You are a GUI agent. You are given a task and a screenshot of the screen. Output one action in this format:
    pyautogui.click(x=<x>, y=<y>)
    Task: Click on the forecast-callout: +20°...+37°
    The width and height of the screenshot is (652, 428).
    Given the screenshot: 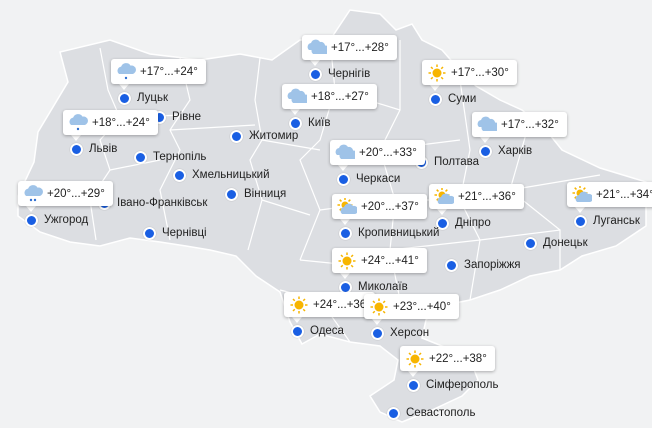 What is the action you would take?
    pyautogui.click(x=379, y=206)
    